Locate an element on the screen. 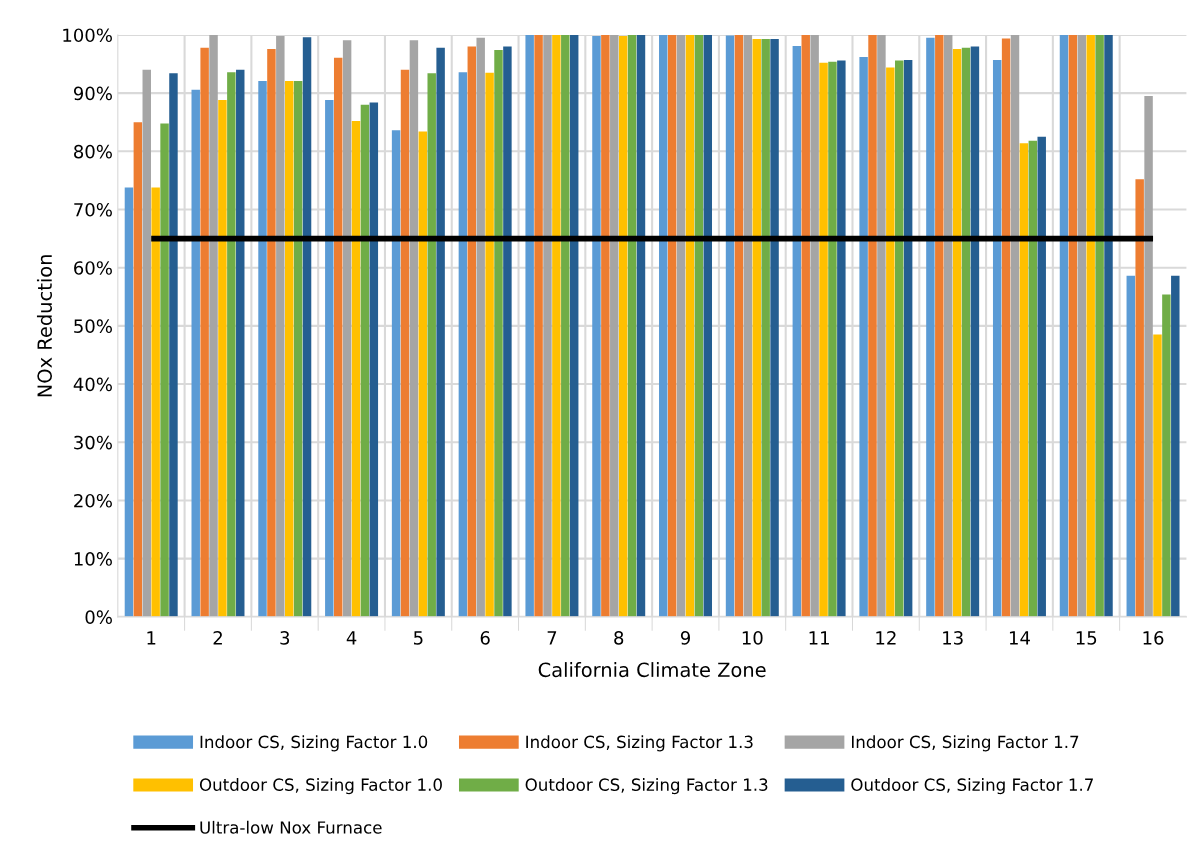 Image resolution: width=1190 pixels, height=852 pixels. x-axis-title: California Climate Zone is located at coordinates (652, 670).